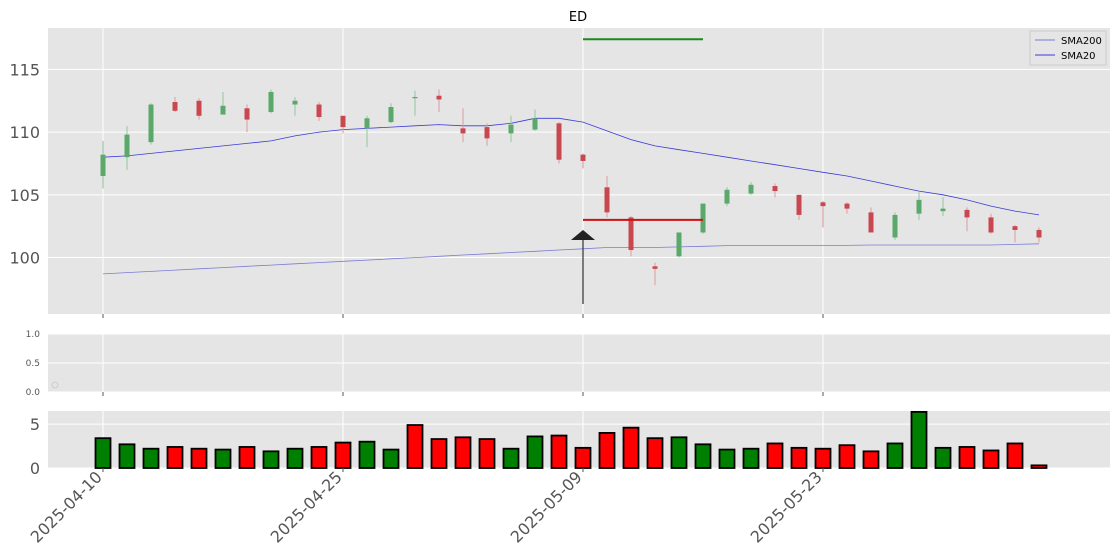 The width and height of the screenshot is (1120, 560). I want to click on y-tick-label: 105, so click(24, 195).